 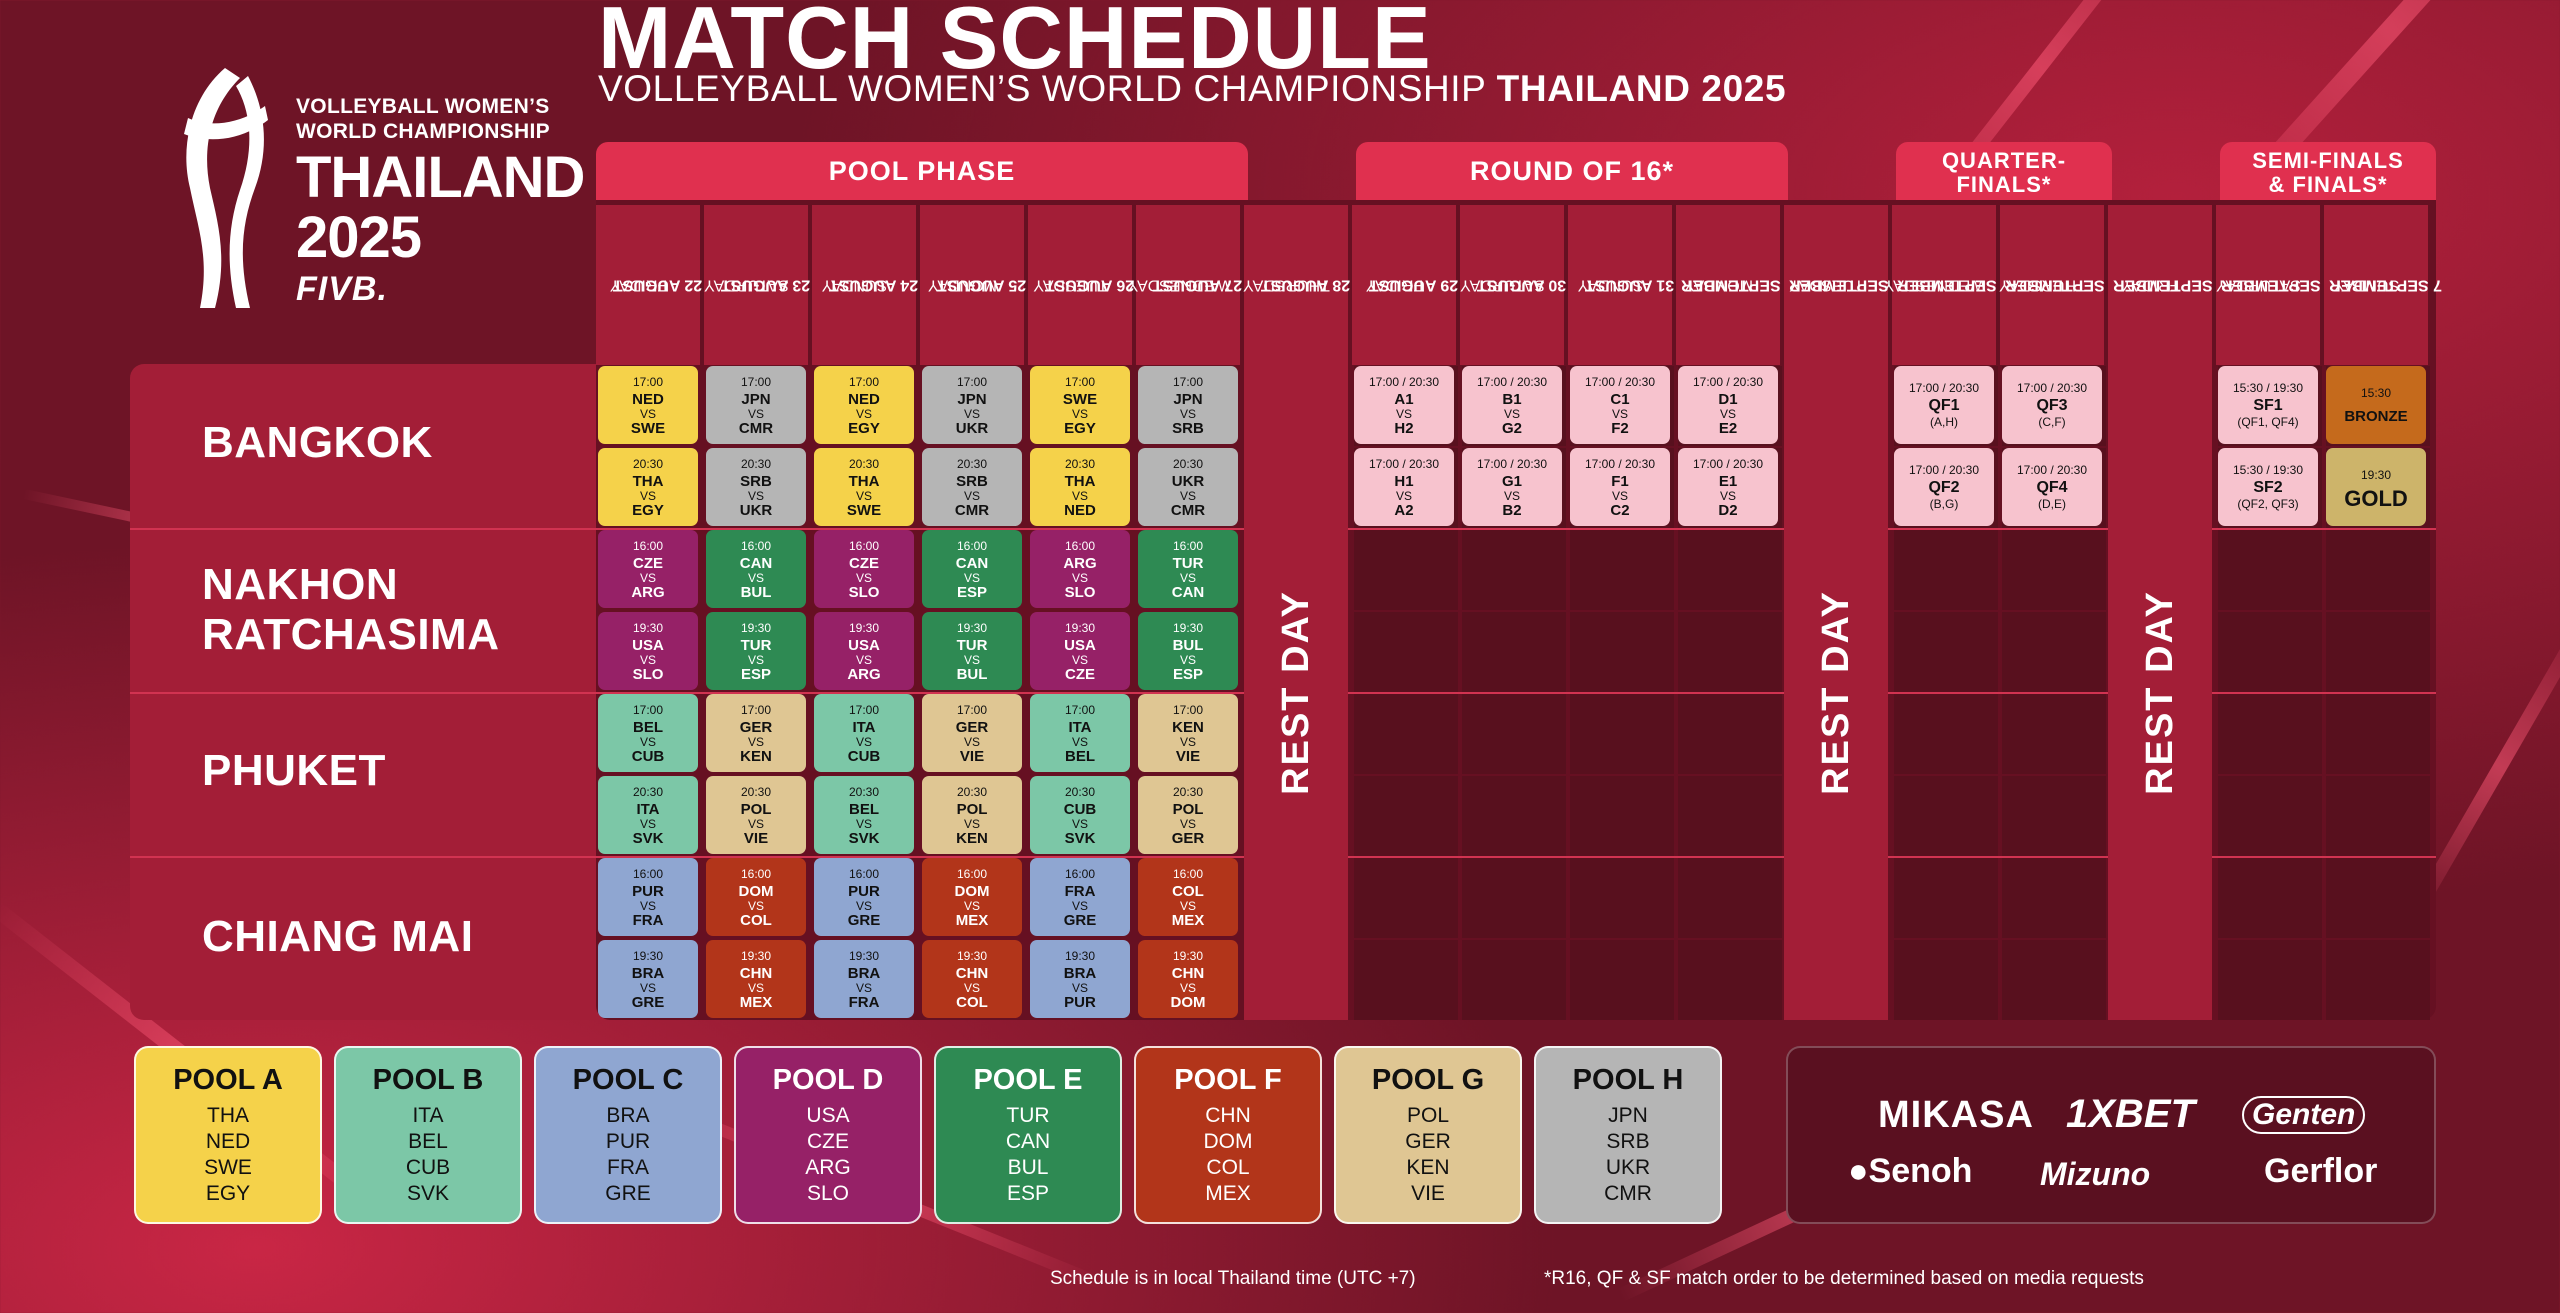 I want to click on fivb-logo: FIVB., so click(x=342, y=289).